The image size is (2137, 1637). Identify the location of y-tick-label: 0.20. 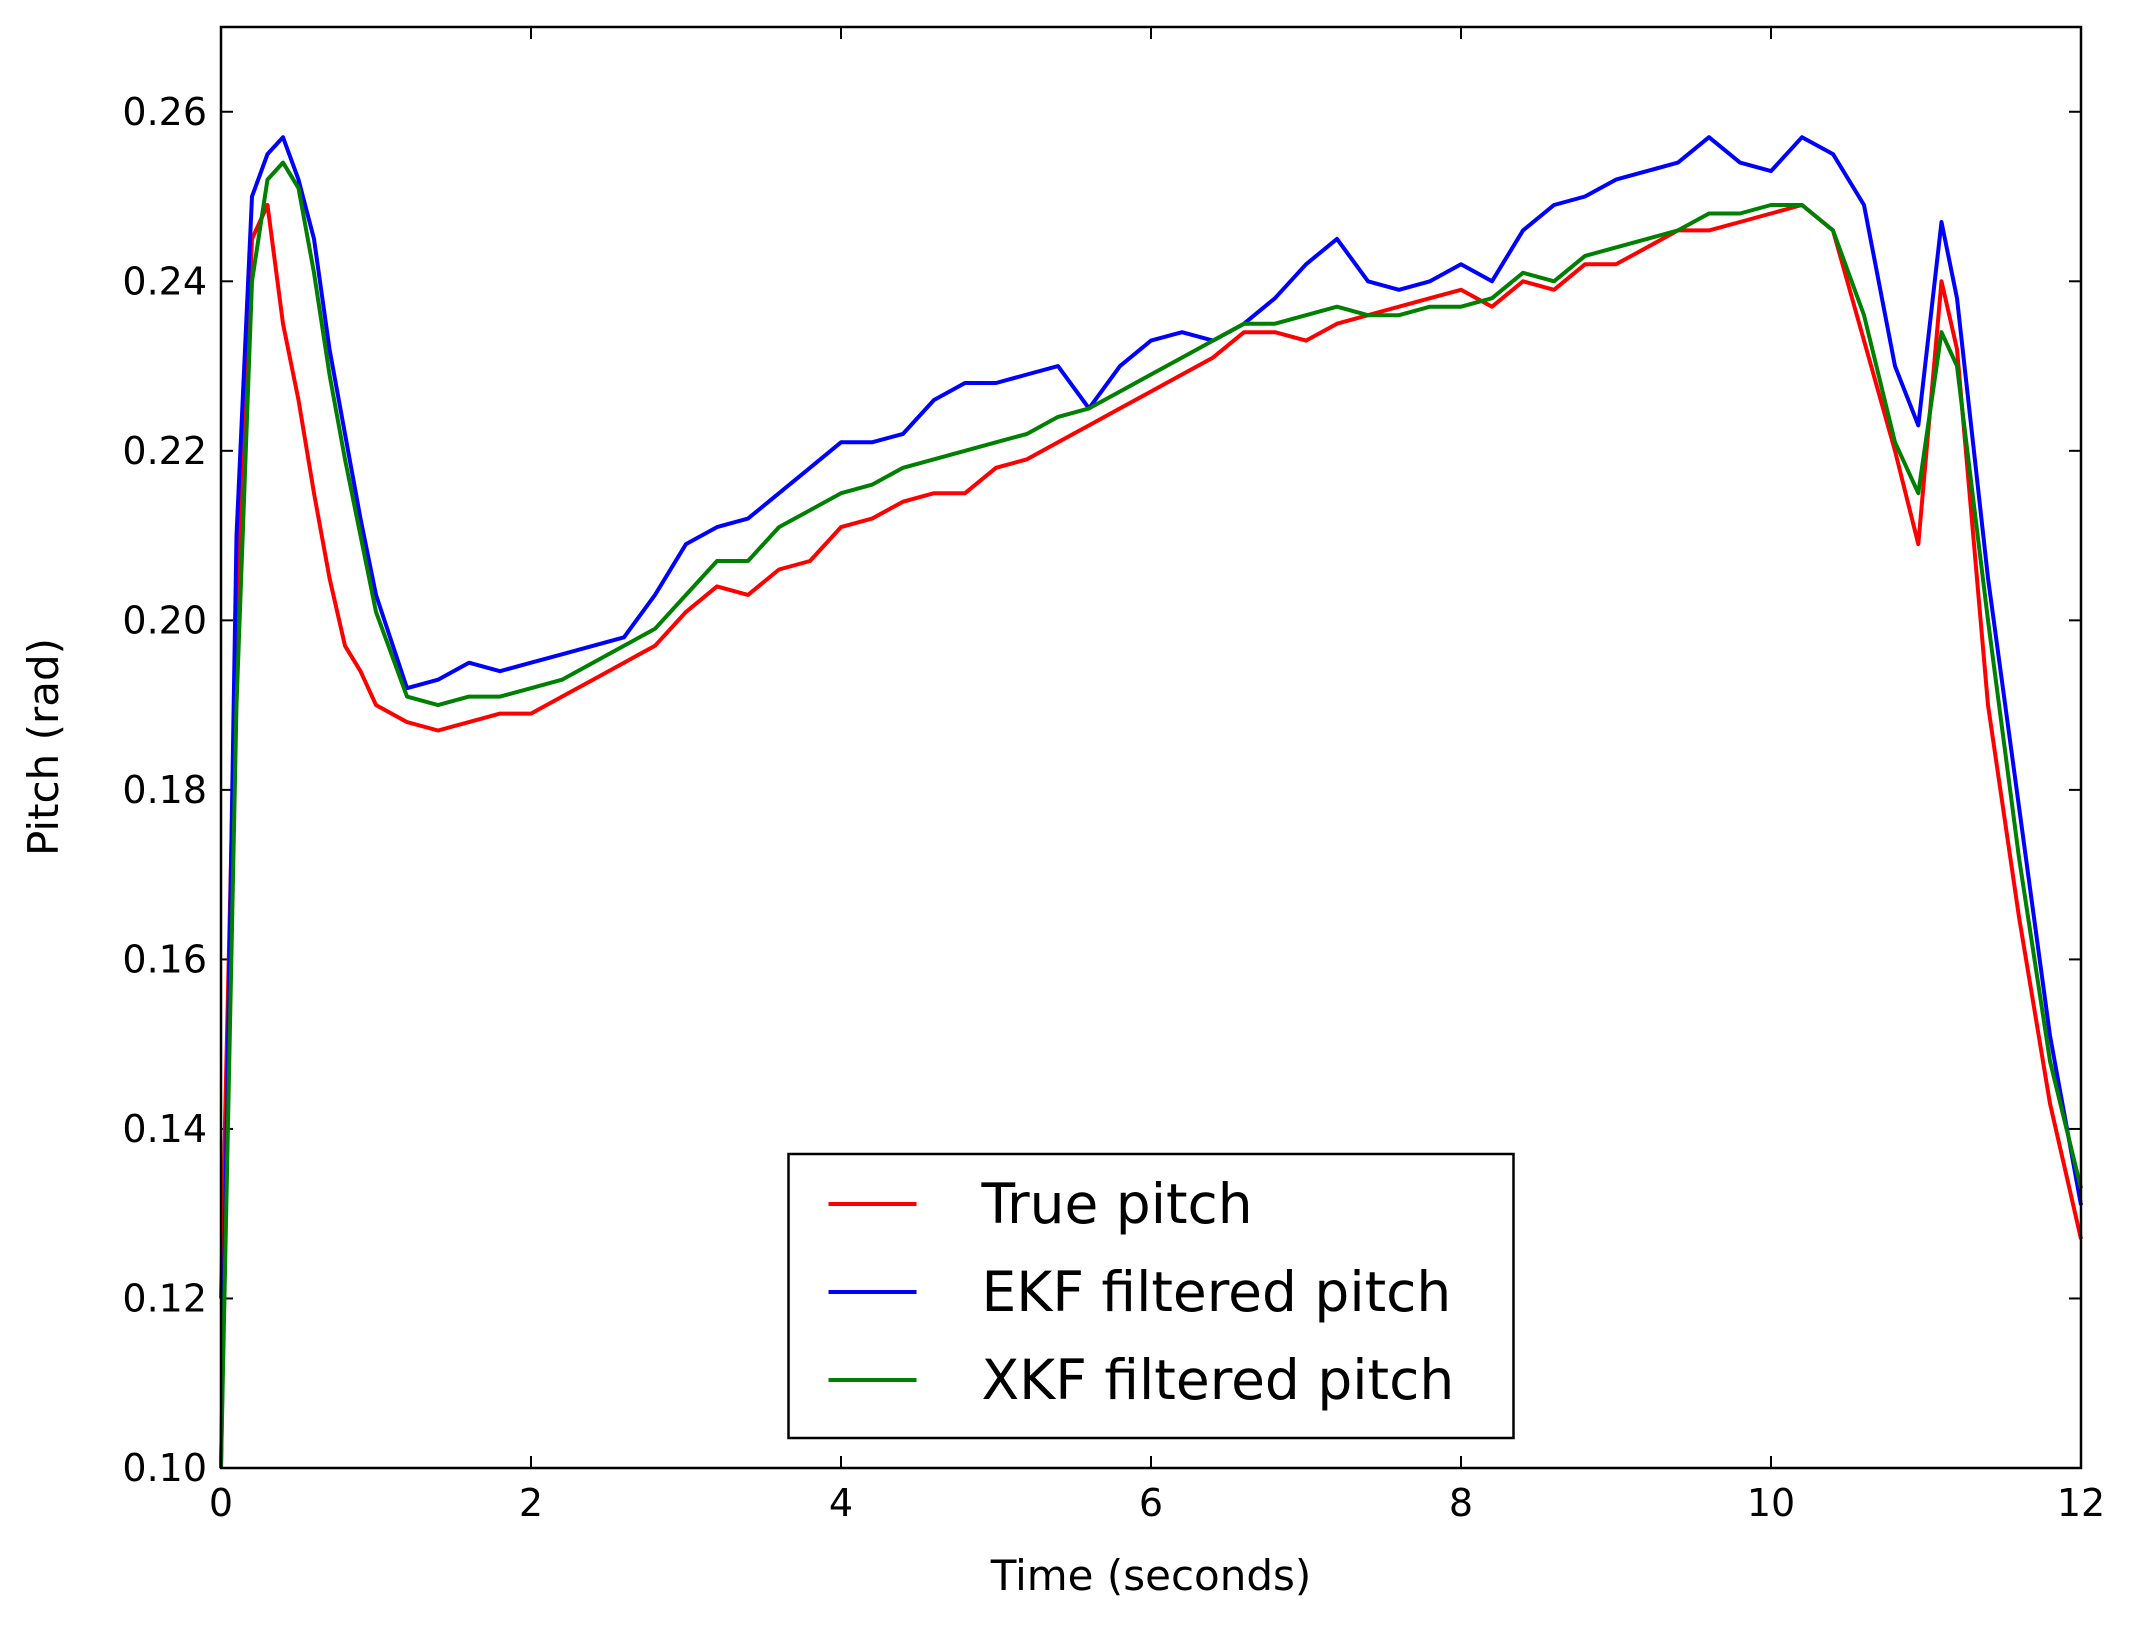
(164, 620).